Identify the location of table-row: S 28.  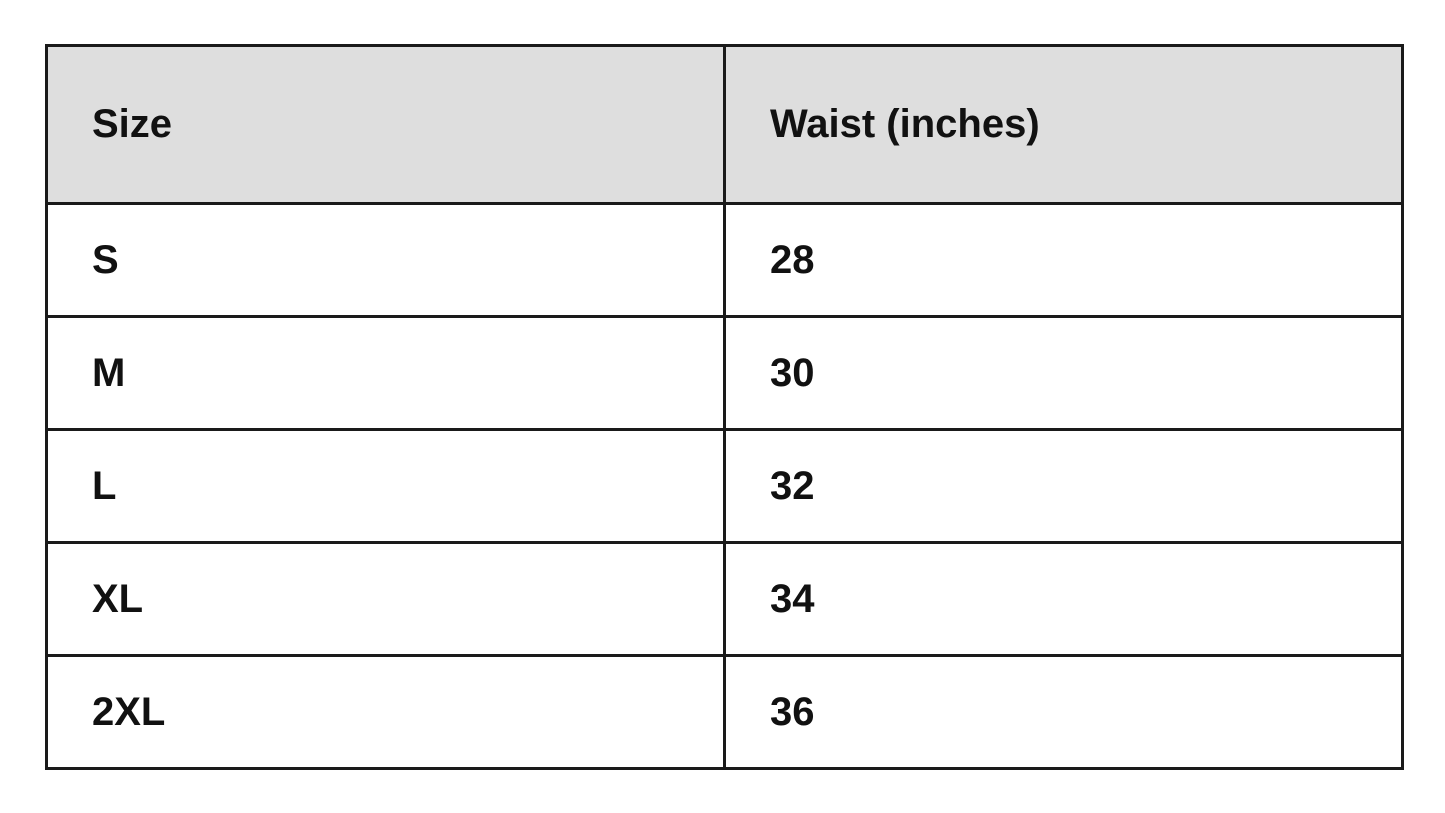
(724, 260).